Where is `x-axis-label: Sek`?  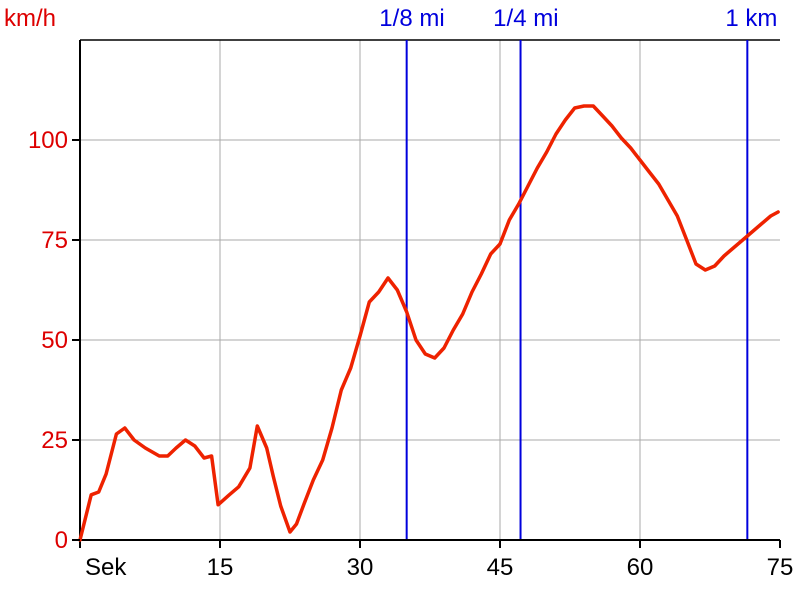 x-axis-label: Sek is located at coordinates (106, 567).